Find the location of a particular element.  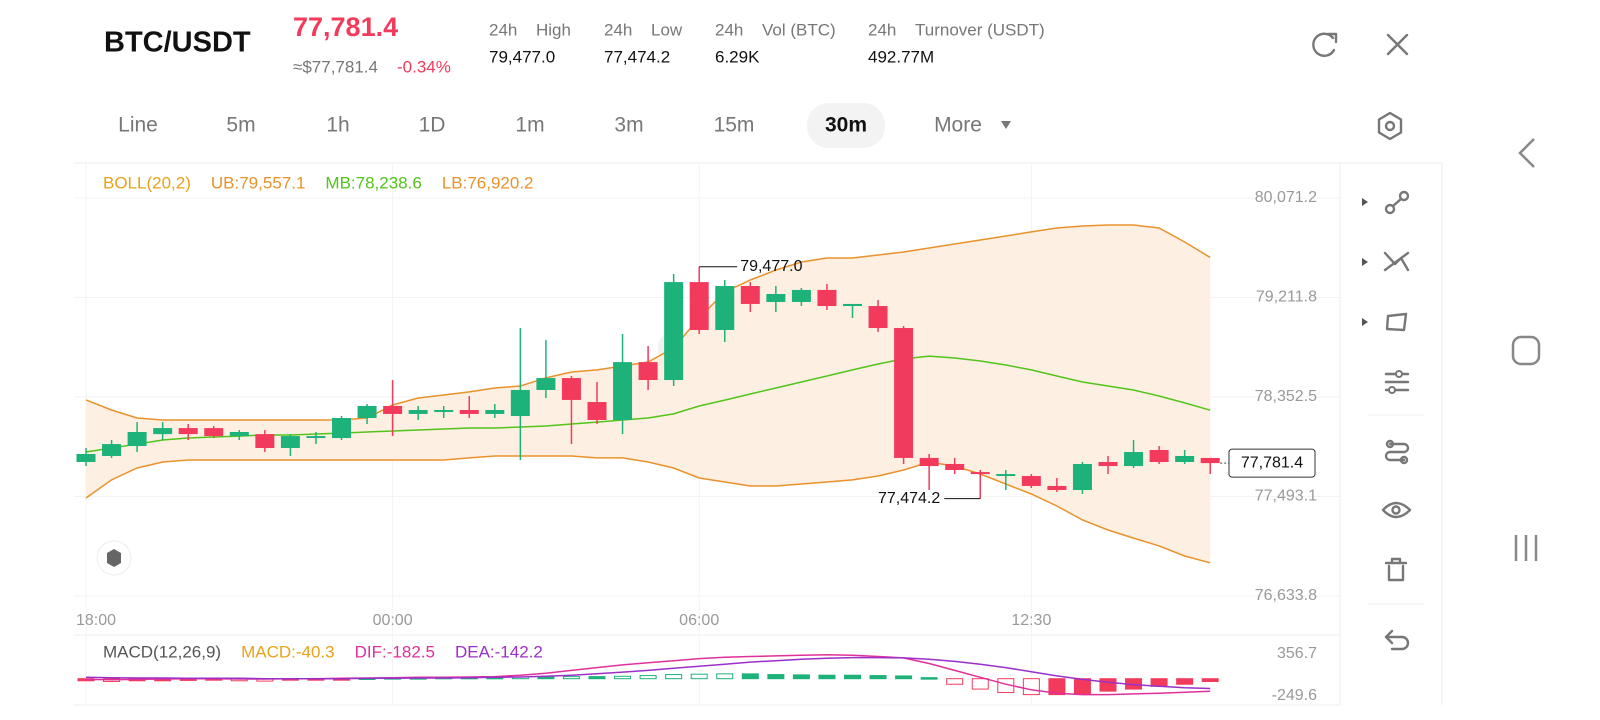

active-pill is located at coordinates (846, 125).